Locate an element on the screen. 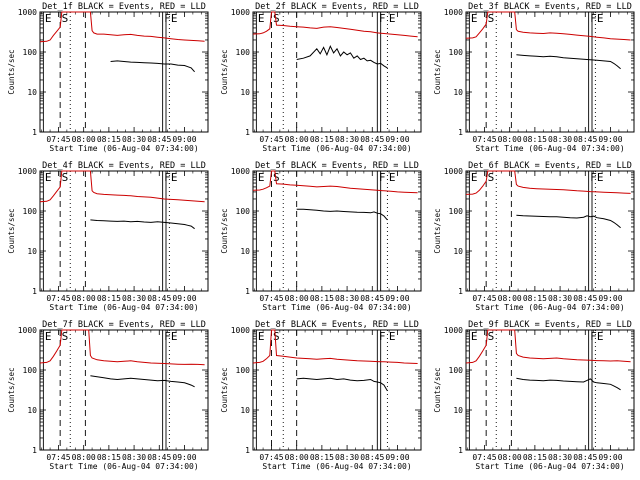  chart-title: Det_6f BLACK = Events, RED = LLD is located at coordinates (550, 166).